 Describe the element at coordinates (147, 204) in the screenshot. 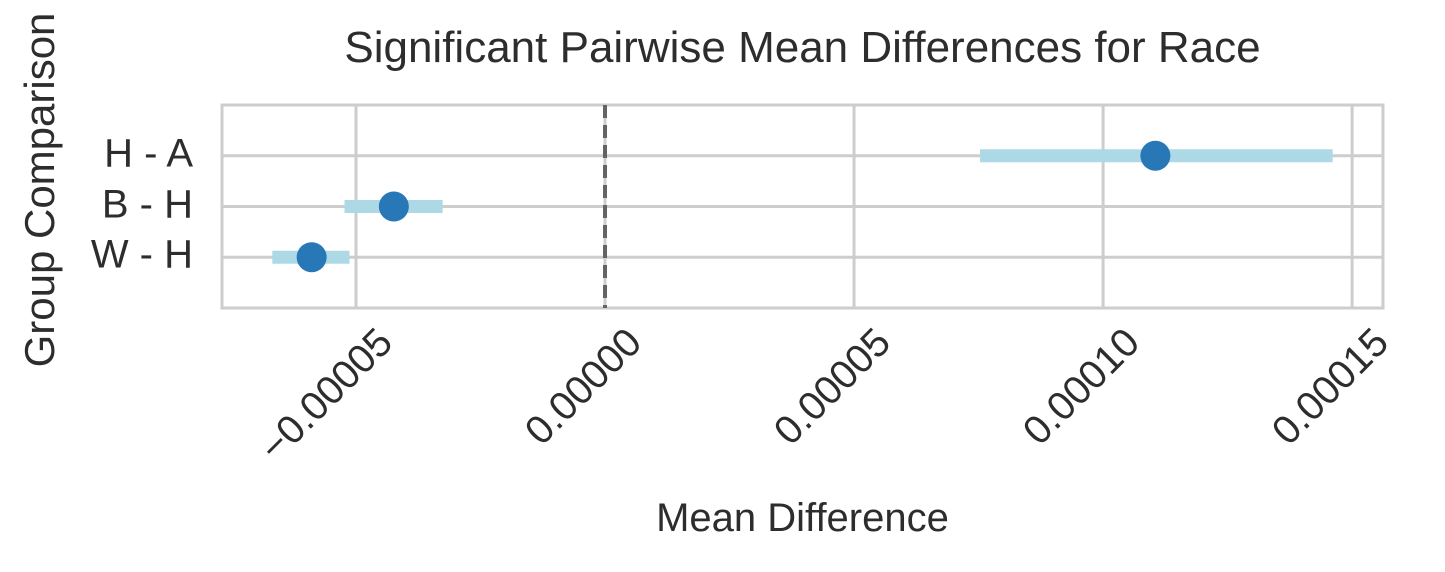

I see `y-tick-label: B - H` at that location.